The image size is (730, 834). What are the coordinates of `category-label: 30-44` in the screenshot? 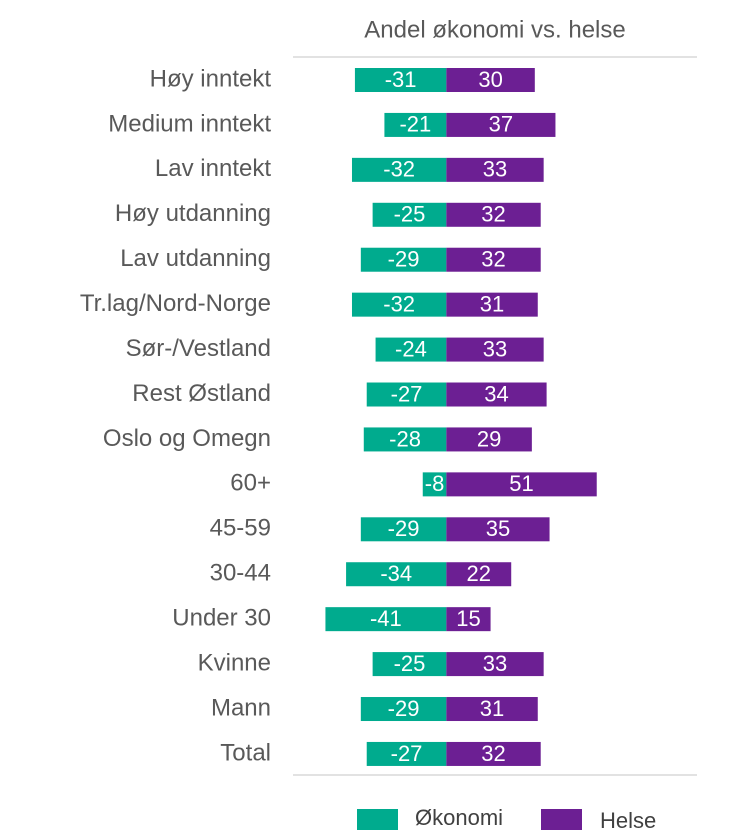 It's located at (240, 573).